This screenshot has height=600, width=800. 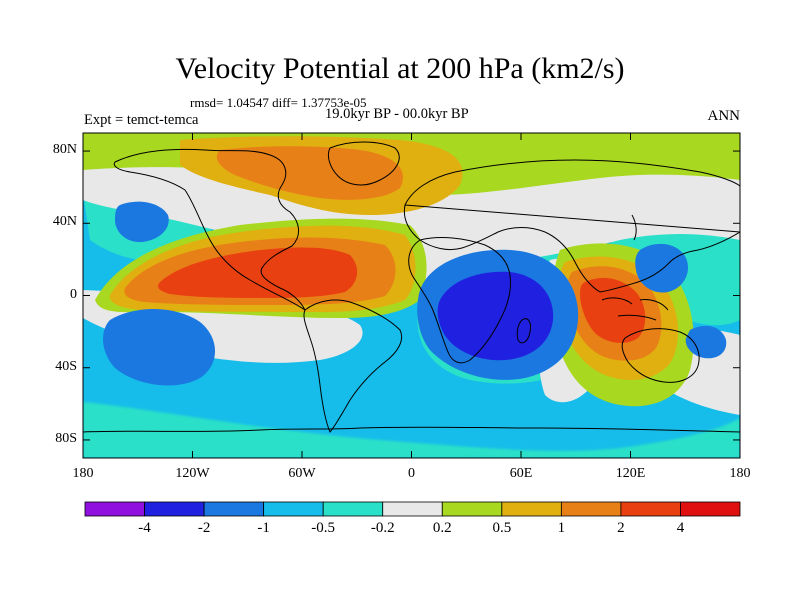 What do you see at coordinates (561, 528) in the screenshot?
I see `colorbar-label: 1` at bounding box center [561, 528].